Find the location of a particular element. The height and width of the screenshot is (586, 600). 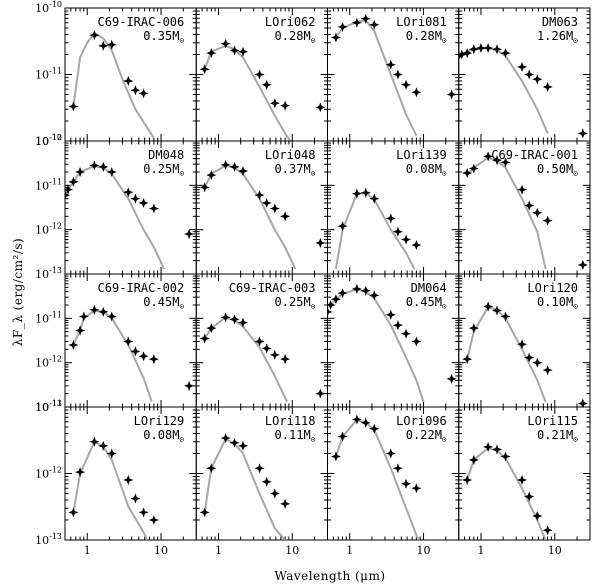

object-mass: 0.28M⊙ is located at coordinates (426, 37).